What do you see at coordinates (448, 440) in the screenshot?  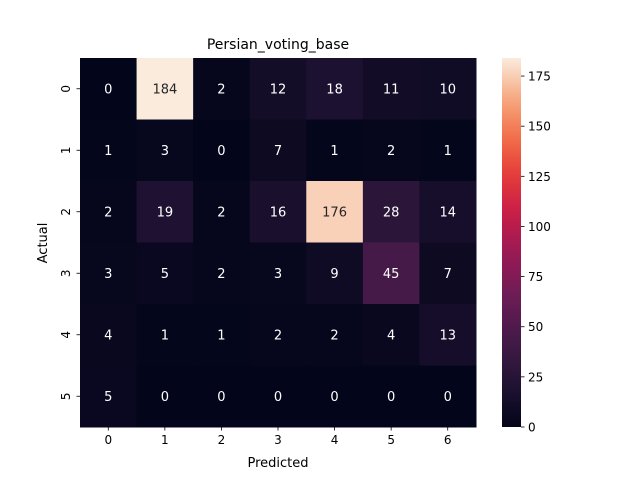 I see `x-tick-label: 6` at bounding box center [448, 440].